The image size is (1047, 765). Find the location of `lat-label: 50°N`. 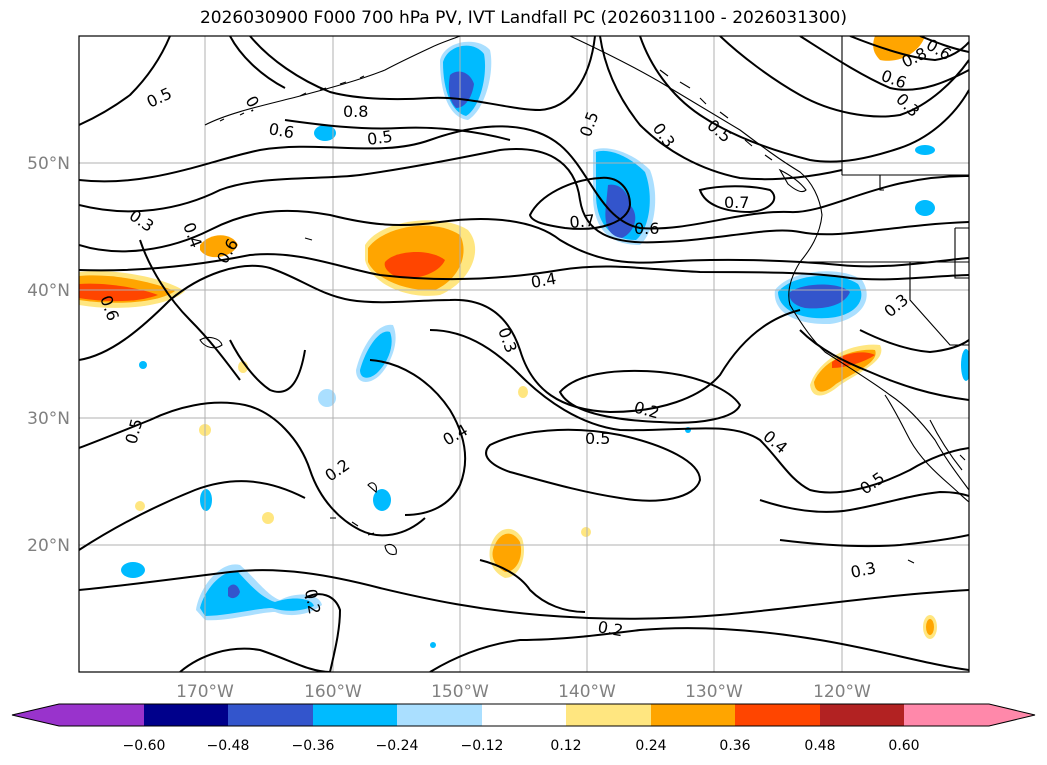

lat-label: 50°N is located at coordinates (48, 164).